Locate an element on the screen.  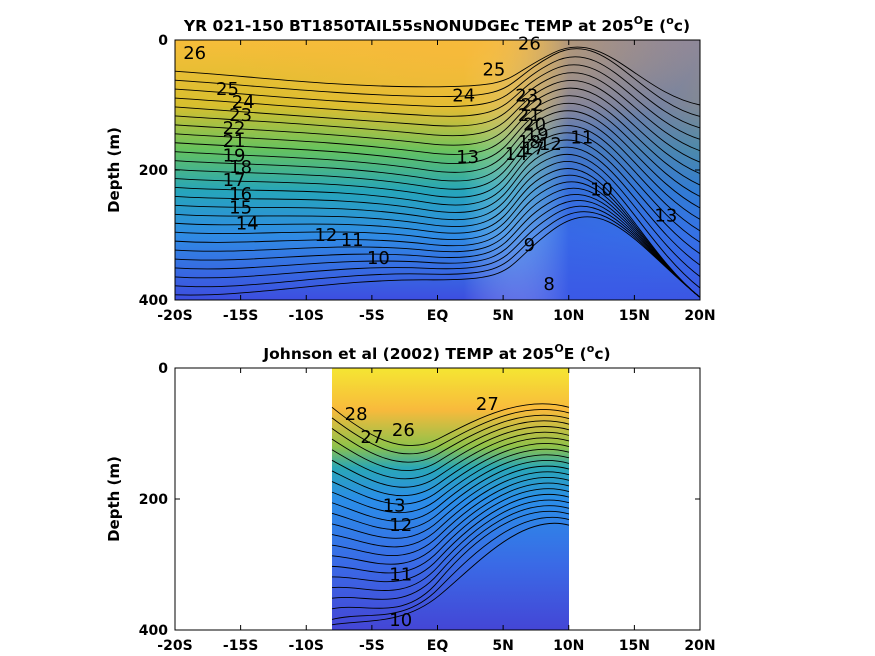
contour-lines is located at coordinates (450, 514).